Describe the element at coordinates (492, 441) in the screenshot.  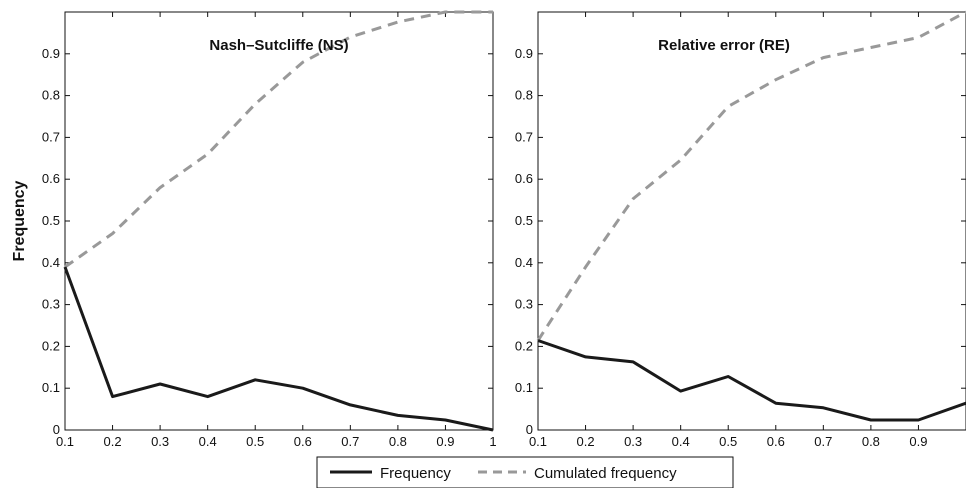
I see `x-tick-label: 1` at that location.